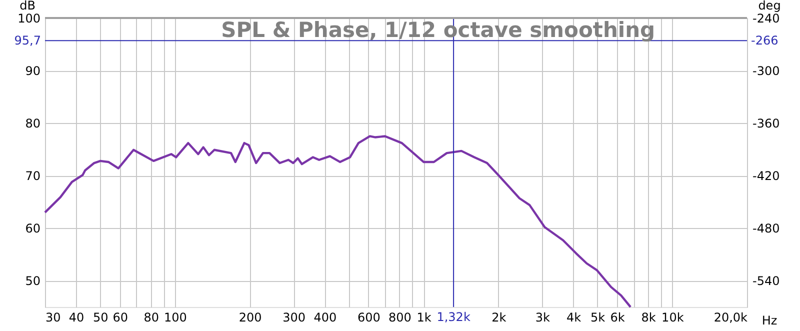 Image resolution: width=800 pixels, height=331 pixels. I want to click on x-tick-label: 20,0k, so click(731, 317).